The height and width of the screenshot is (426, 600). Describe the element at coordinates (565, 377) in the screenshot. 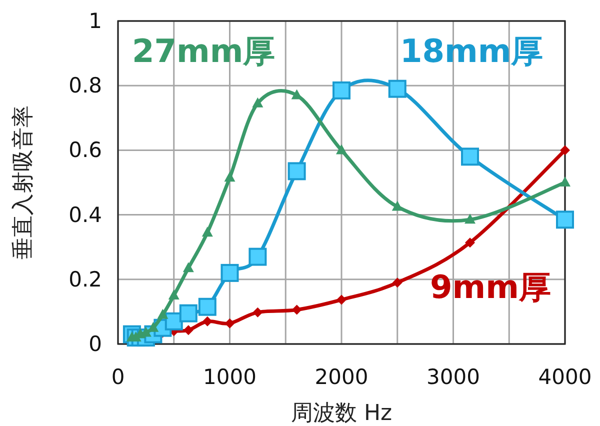

I see `xtick: 4000` at that location.